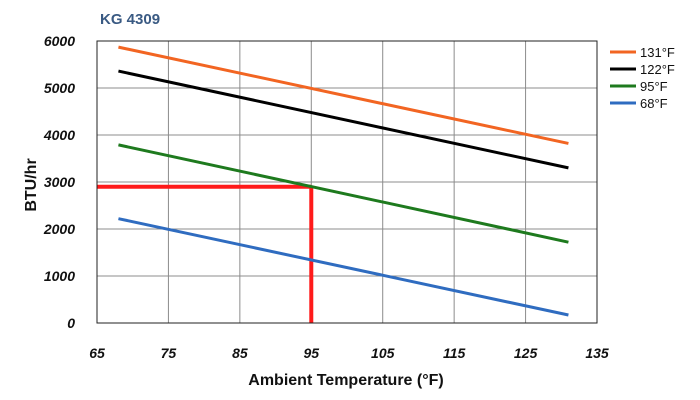 The image size is (700, 400). I want to click on legend-label: 122°F, so click(657, 69).